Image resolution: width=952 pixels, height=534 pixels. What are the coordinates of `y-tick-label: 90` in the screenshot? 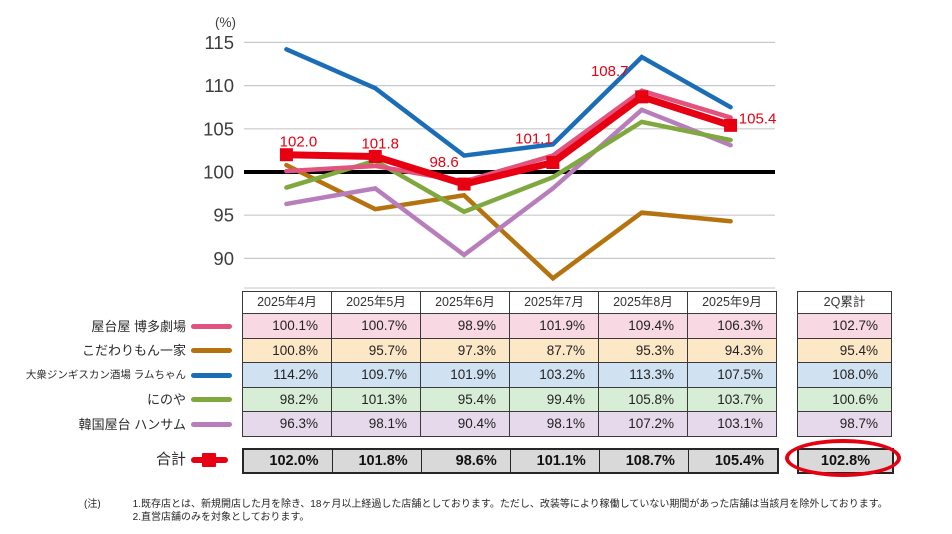 It's located at (223, 258).